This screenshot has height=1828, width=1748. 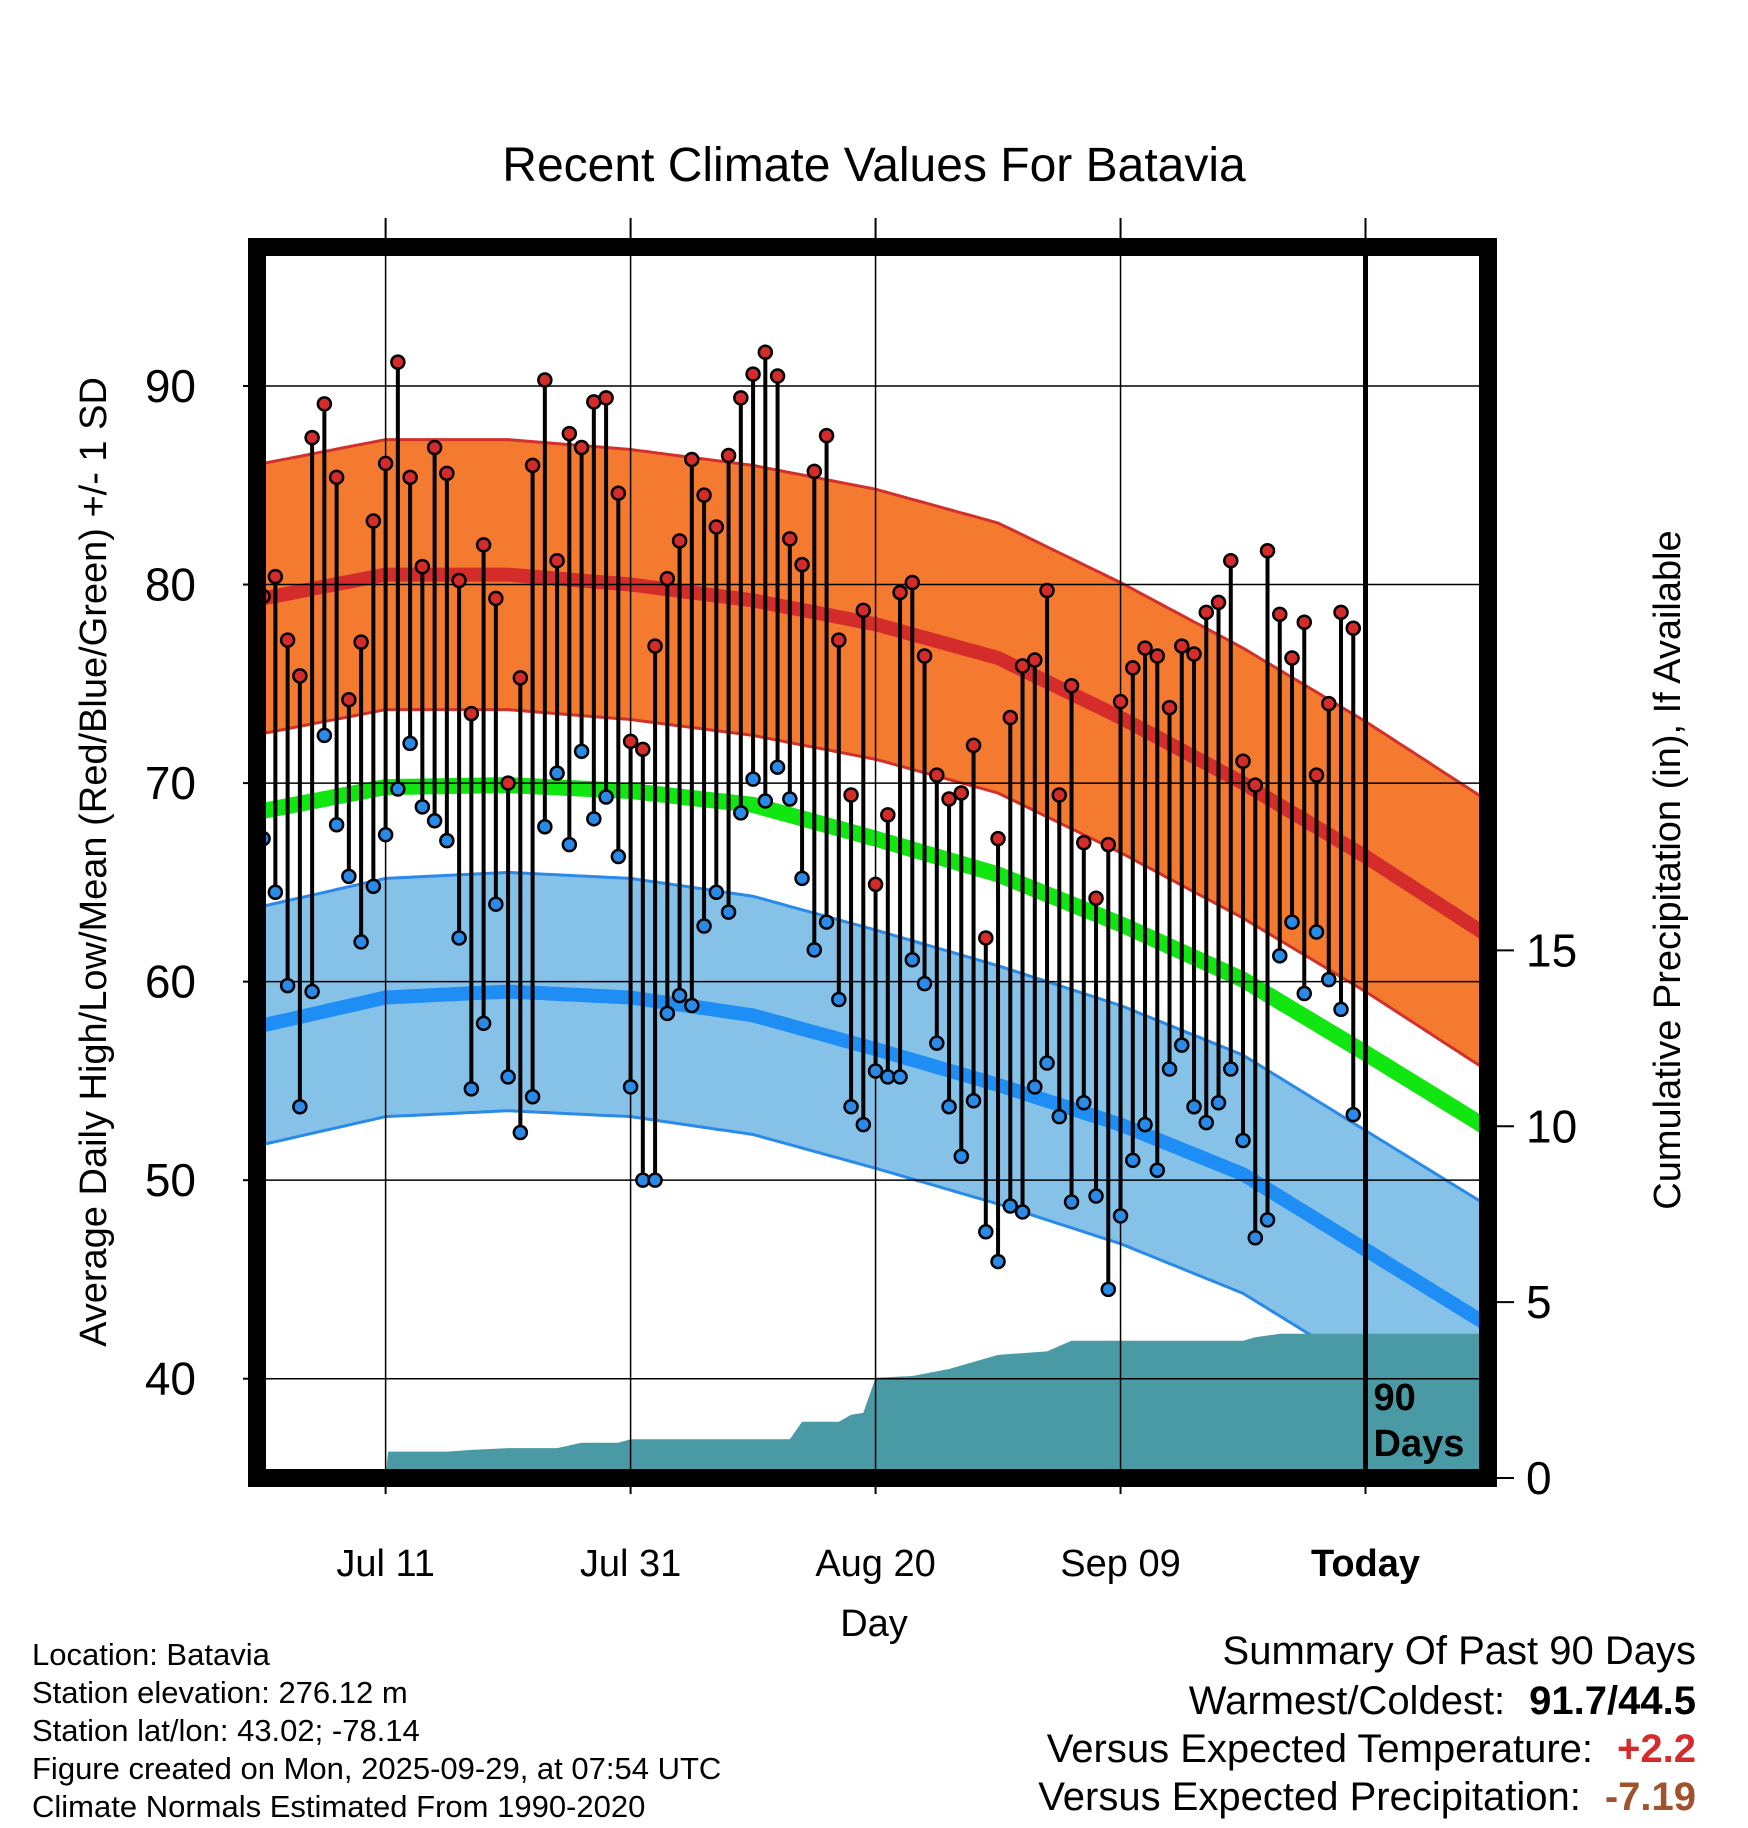 What do you see at coordinates (385, 1564) in the screenshot?
I see `x-tick-label: Jul 11` at bounding box center [385, 1564].